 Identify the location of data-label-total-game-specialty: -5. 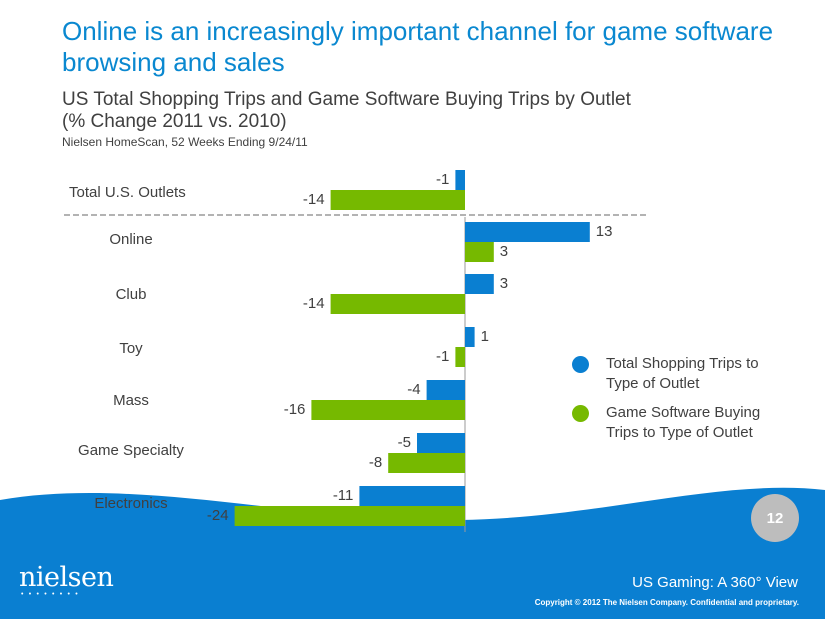
(404, 442).